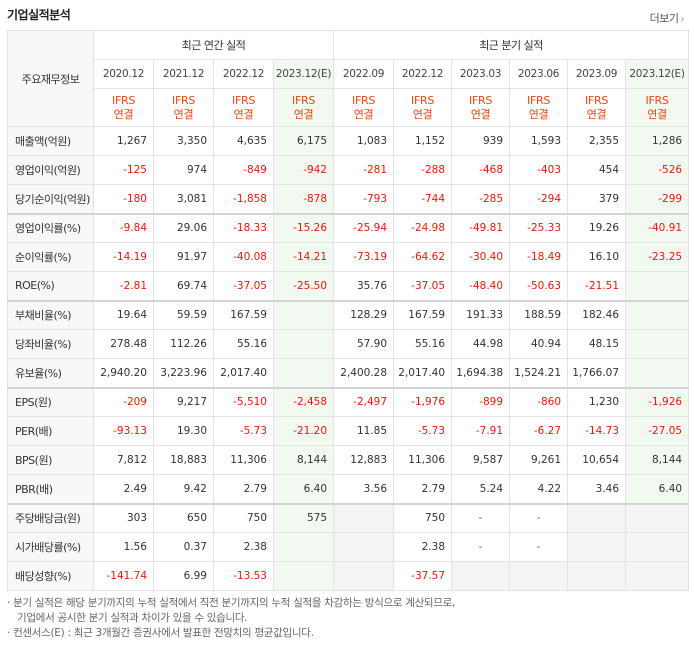 The height and width of the screenshot is (648, 694). Describe the element at coordinates (50, 489) in the screenshot. I see `row-label: PBR(배)` at that location.